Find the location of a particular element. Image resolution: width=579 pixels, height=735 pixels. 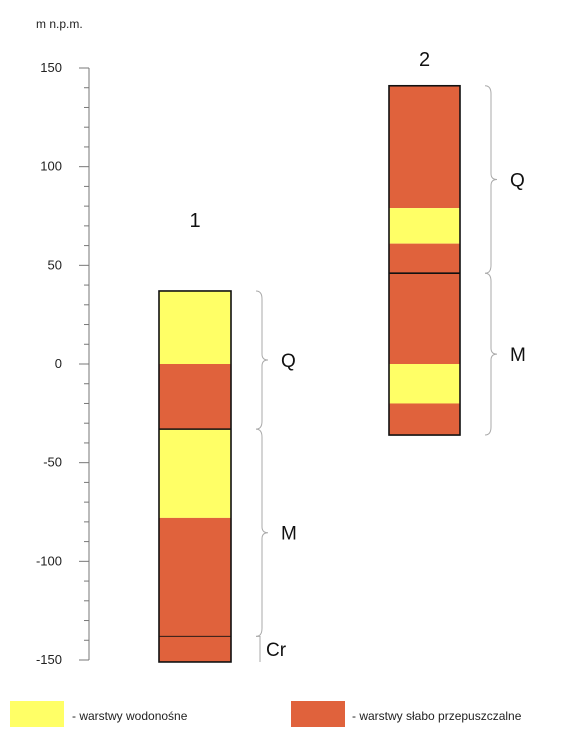

axis-unit-label: m n.p.m. is located at coordinates (59, 24).